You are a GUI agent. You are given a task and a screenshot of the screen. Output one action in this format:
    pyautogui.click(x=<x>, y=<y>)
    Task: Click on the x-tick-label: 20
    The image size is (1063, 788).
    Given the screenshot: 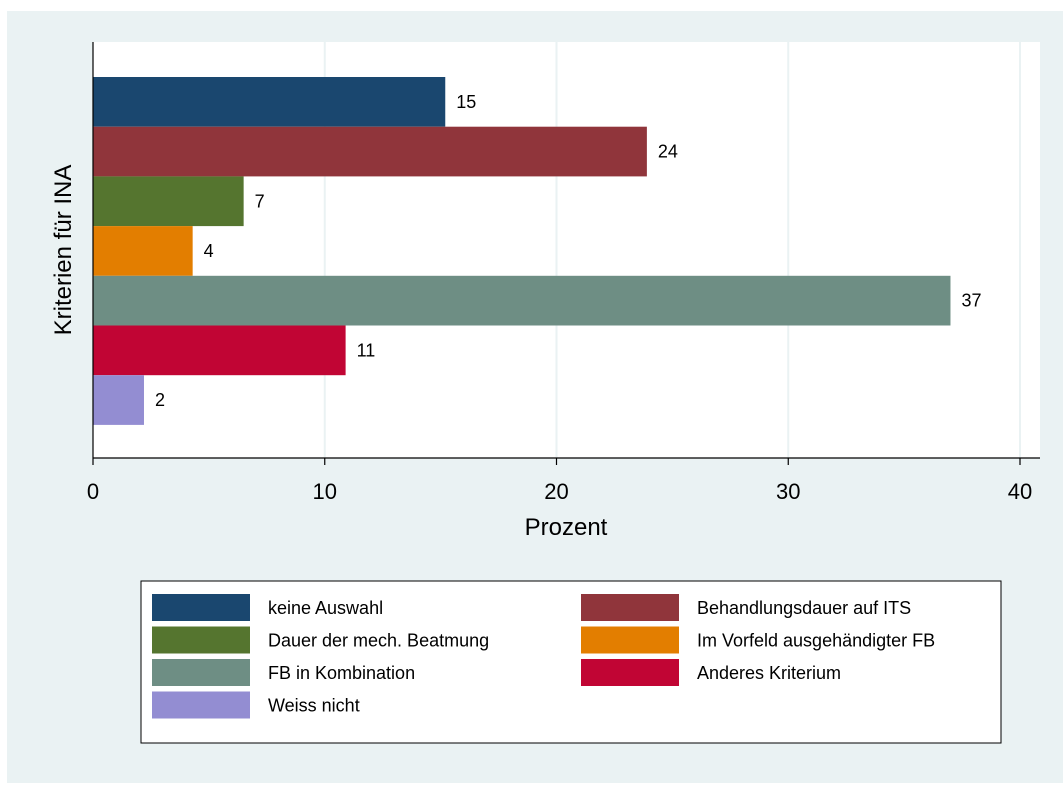 What is the action you would take?
    pyautogui.click(x=556, y=491)
    